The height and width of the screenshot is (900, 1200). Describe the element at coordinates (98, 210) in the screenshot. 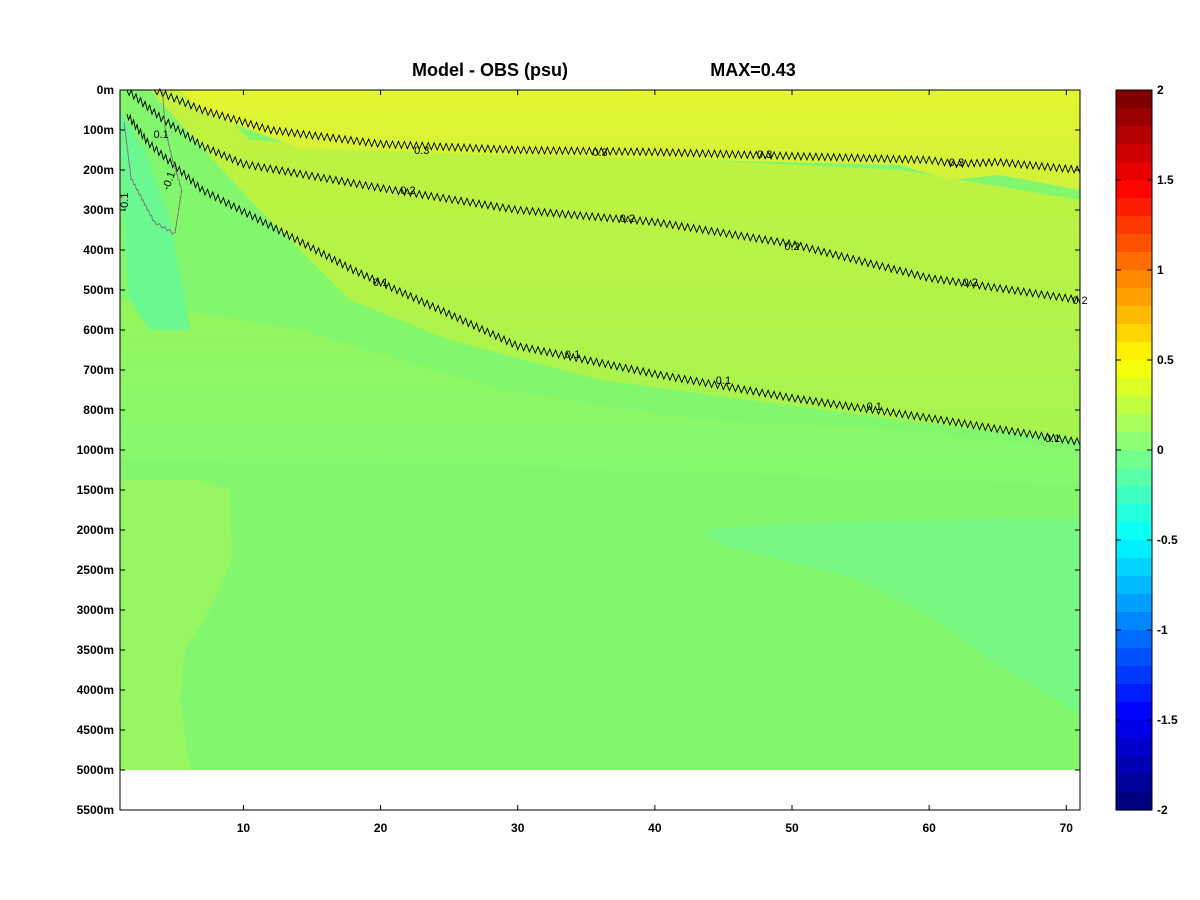

I see `y-tick-label: 300m` at that location.